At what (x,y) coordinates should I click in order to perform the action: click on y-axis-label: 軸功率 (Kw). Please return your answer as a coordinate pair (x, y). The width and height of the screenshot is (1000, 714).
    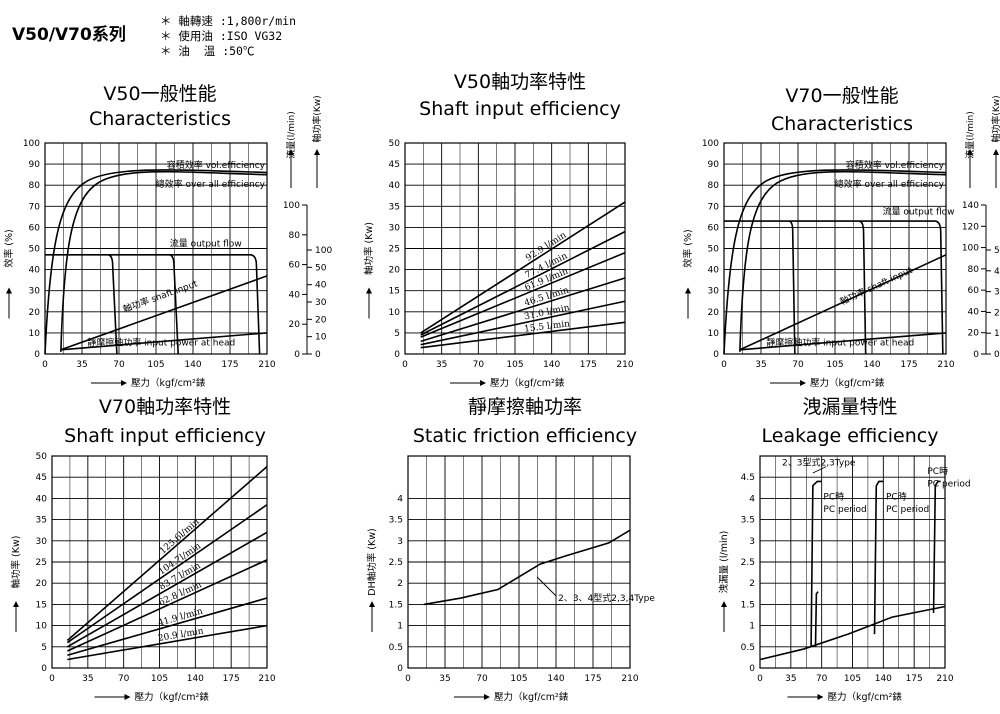
    Looking at the image, I should click on (369, 248).